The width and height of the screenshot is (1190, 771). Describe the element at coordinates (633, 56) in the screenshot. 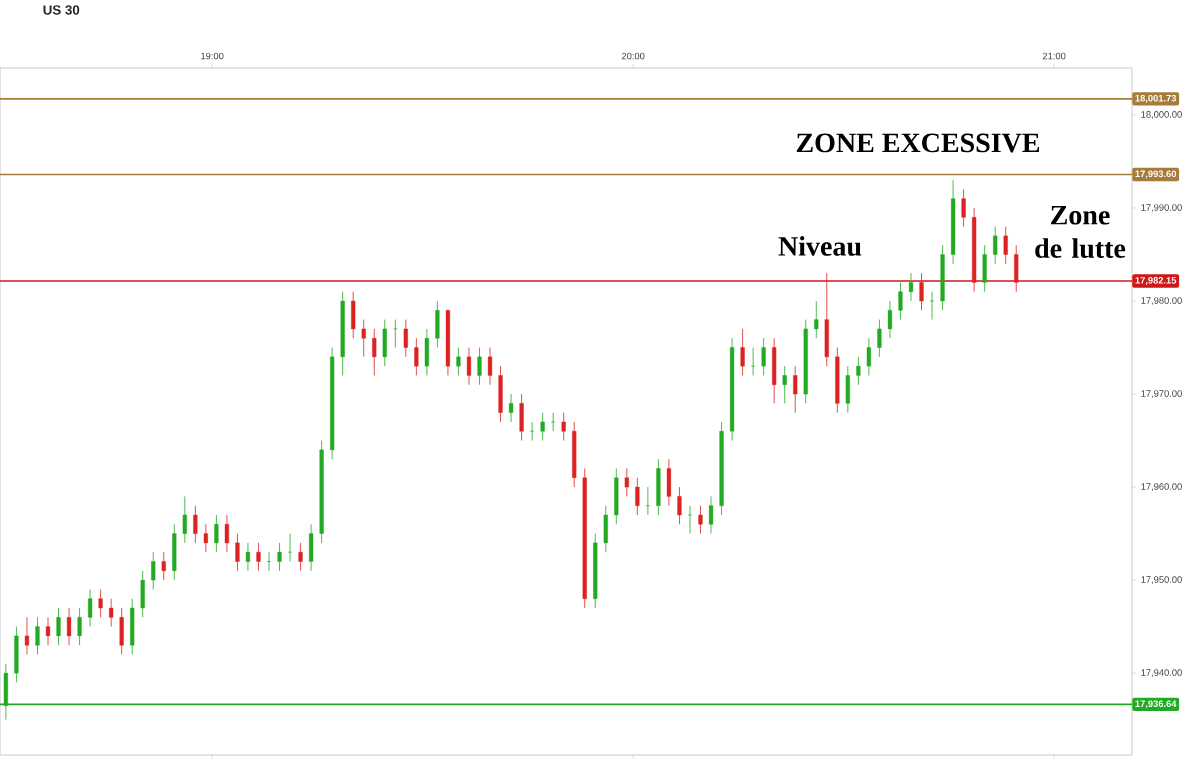

I see `x-tick-label: 20:00` at that location.